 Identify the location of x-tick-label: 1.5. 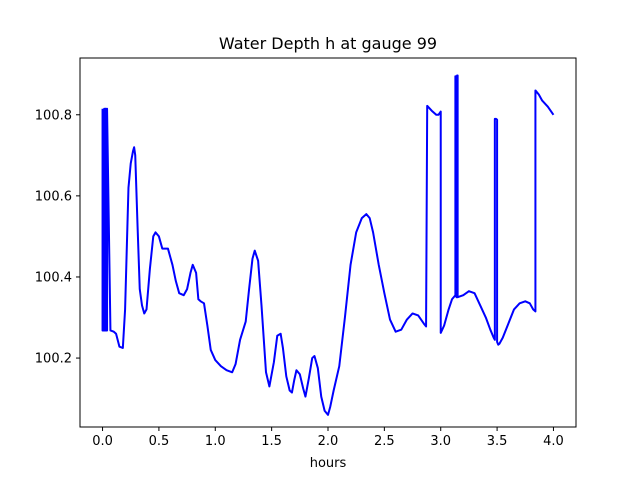
(271, 441).